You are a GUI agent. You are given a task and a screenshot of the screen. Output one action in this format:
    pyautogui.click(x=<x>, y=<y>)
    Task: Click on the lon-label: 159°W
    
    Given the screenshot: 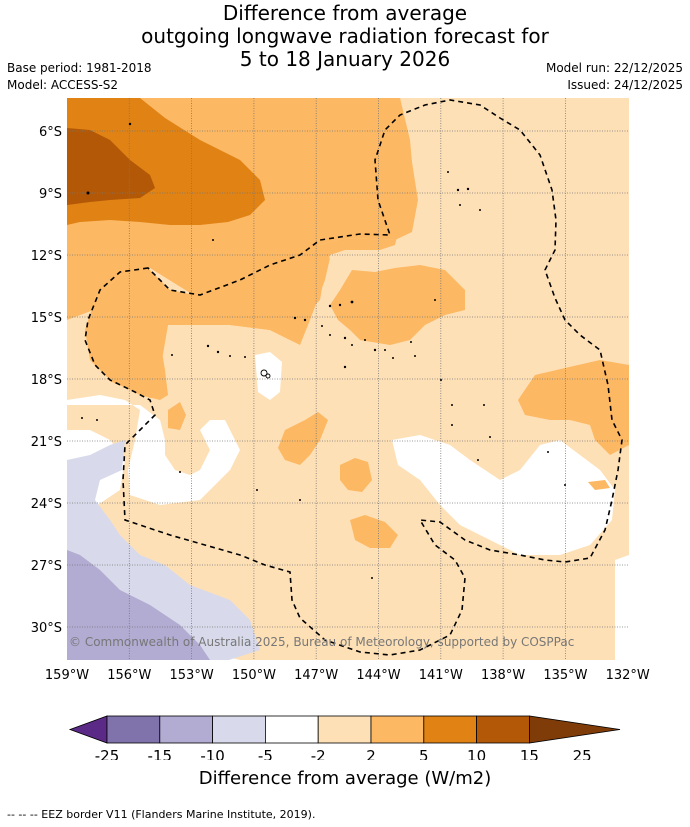 What is the action you would take?
    pyautogui.click(x=67, y=675)
    